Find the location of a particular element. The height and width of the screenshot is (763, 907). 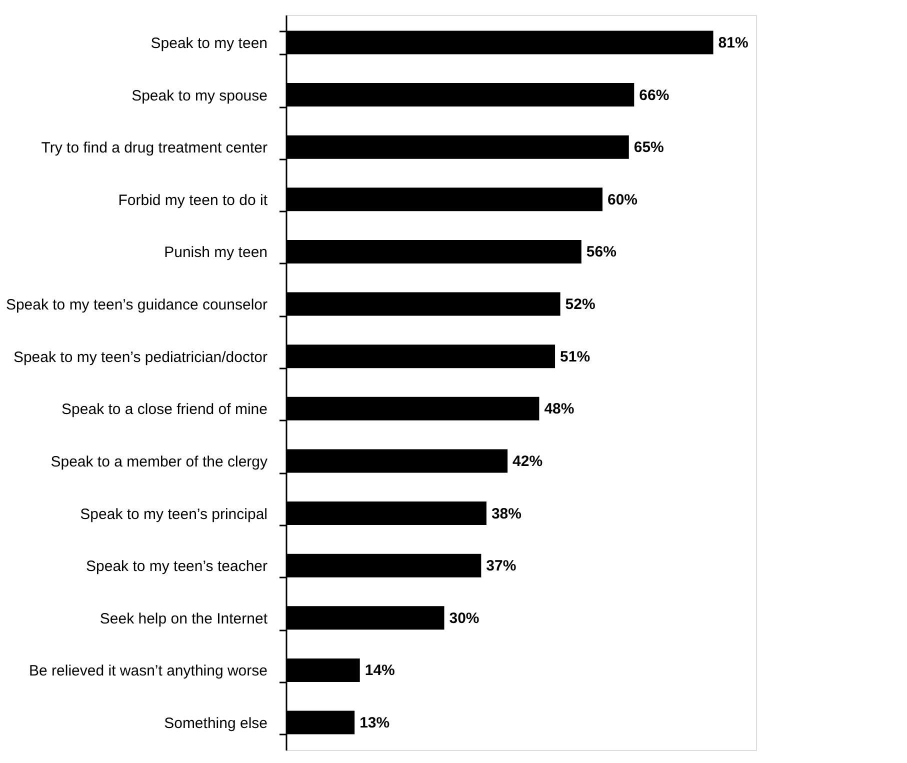

y-tick-label: Be relieved it wasn’t anything worse is located at coordinates (148, 671).